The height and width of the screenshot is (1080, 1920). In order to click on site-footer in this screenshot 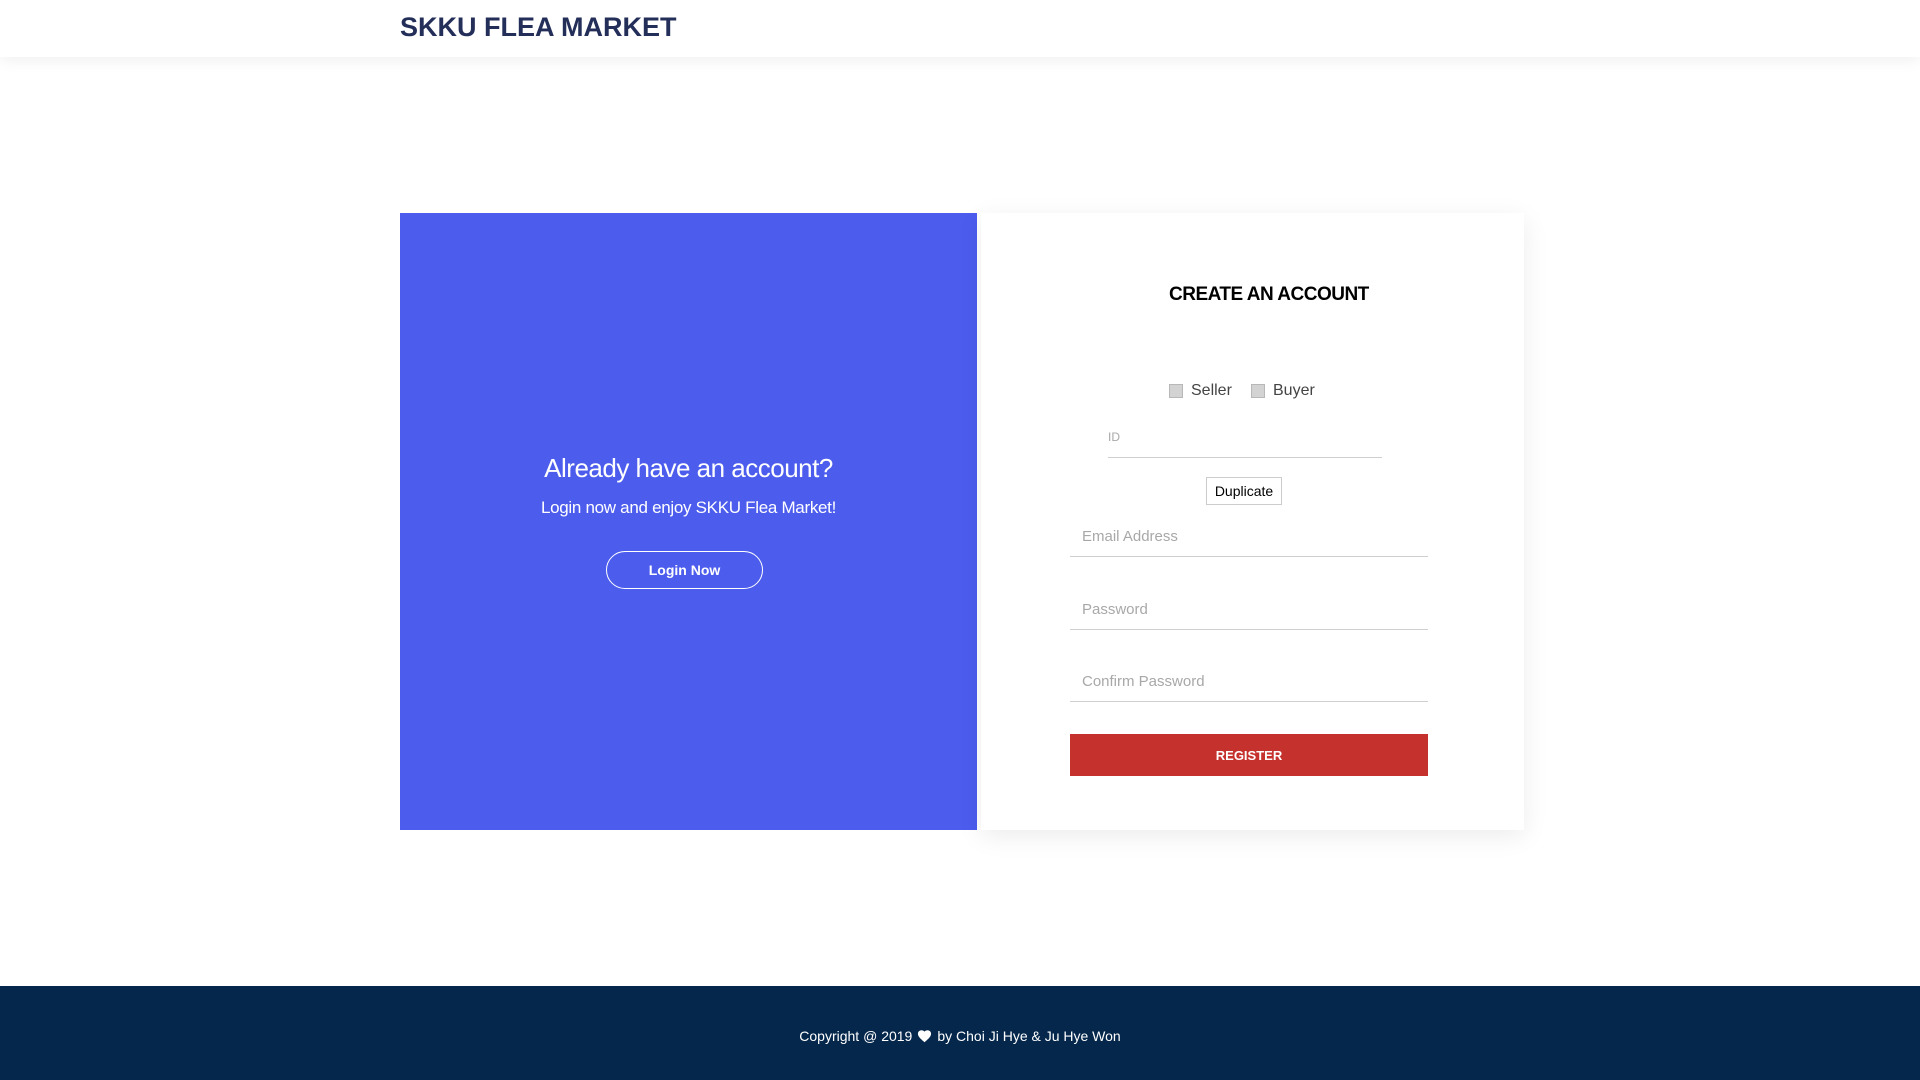, I will do `click(960, 1033)`.